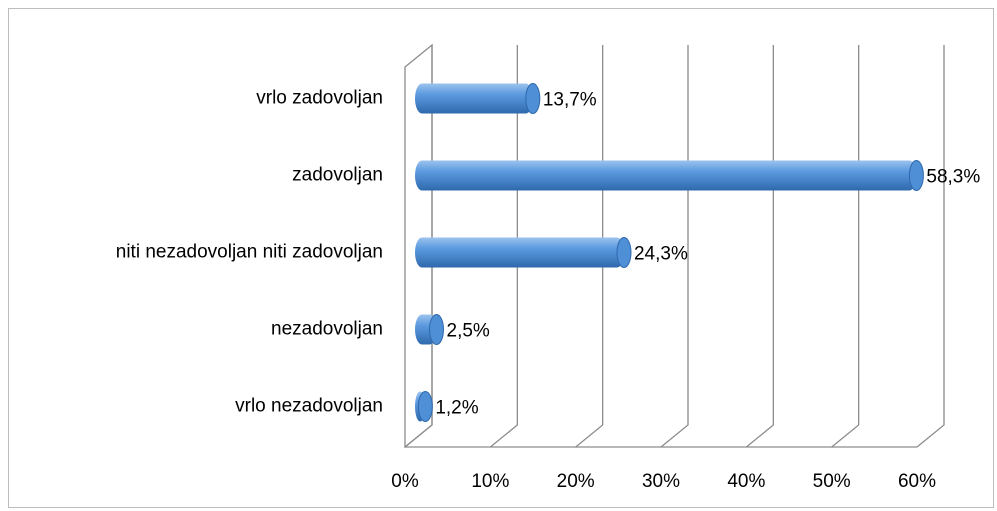 Image resolution: width=997 pixels, height=511 pixels. What do you see at coordinates (661, 254) in the screenshot?
I see `value-label: 24,3%` at bounding box center [661, 254].